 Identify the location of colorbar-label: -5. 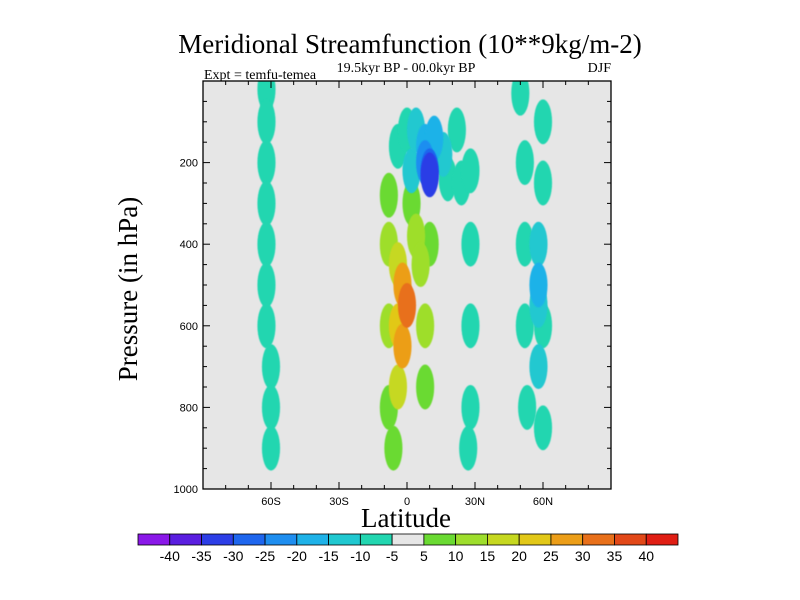
(392, 556).